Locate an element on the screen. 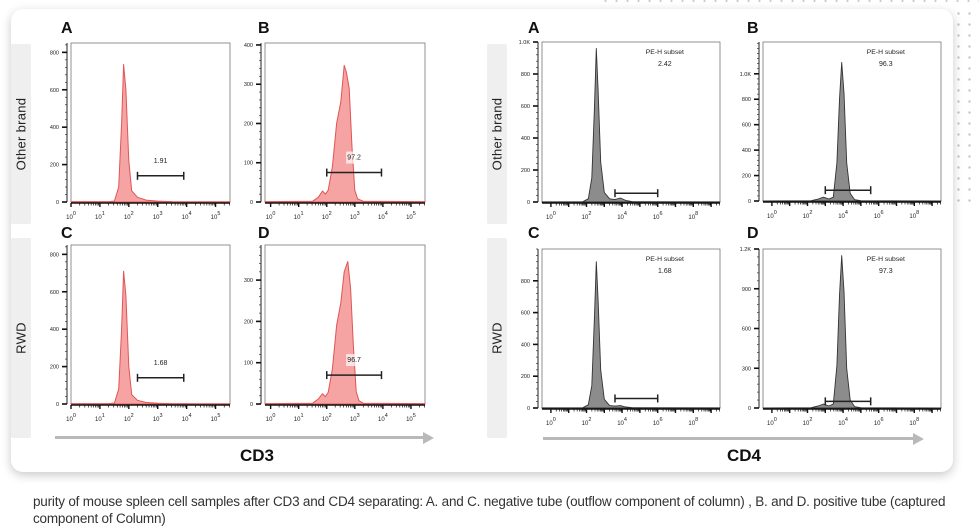  row-label-text: Other brand is located at coordinates (497, 134).